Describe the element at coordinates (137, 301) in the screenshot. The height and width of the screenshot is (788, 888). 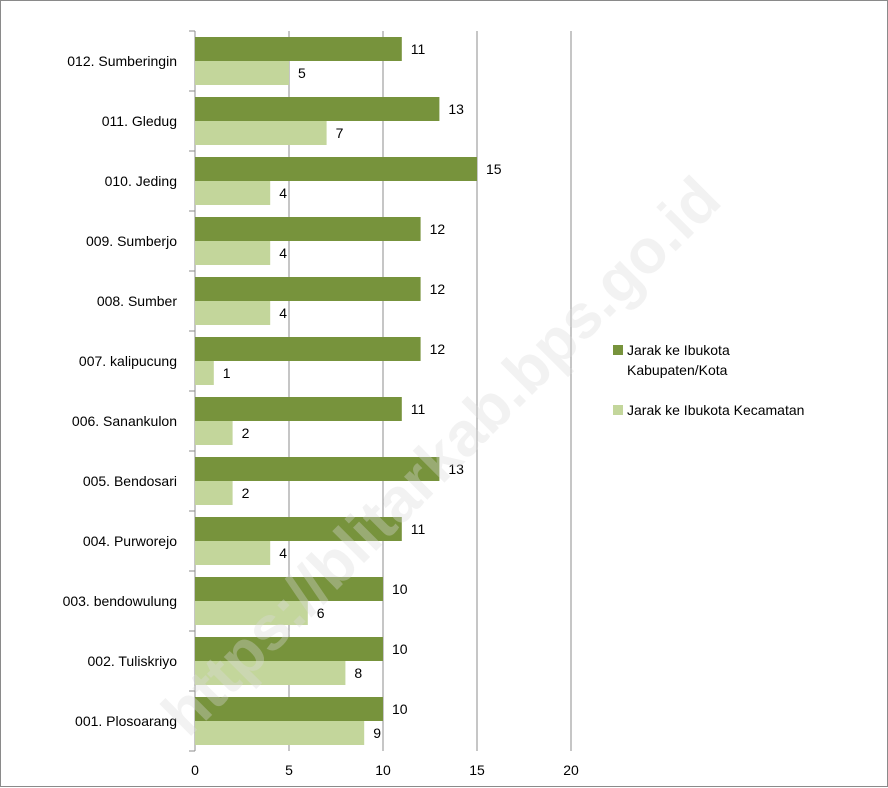
I see `category-label: 008. Sumber` at that location.